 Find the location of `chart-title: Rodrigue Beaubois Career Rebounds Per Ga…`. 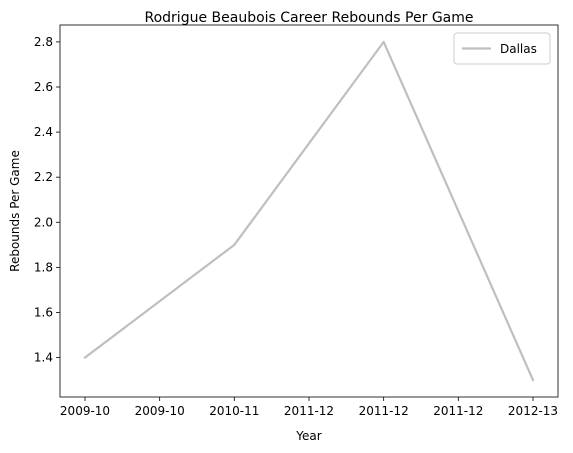

chart-title: Rodrigue Beaubois Career Rebounds Per Ga… is located at coordinates (309, 18).